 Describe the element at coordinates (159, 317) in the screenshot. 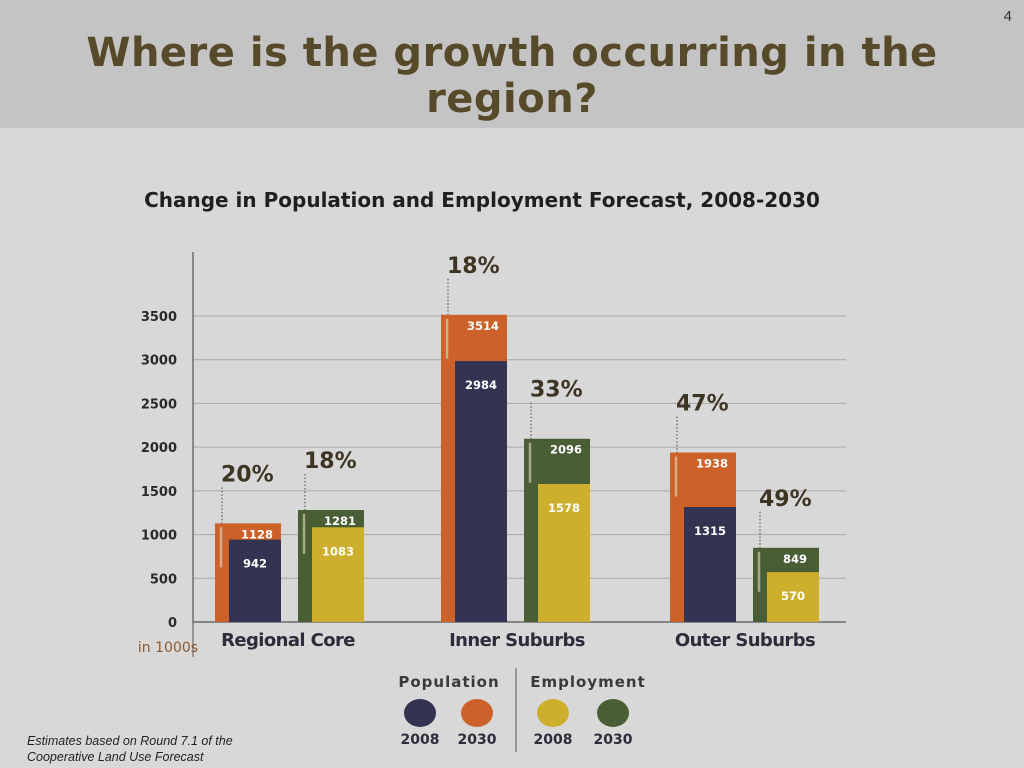

I see `y-tick-label: 3500` at that location.